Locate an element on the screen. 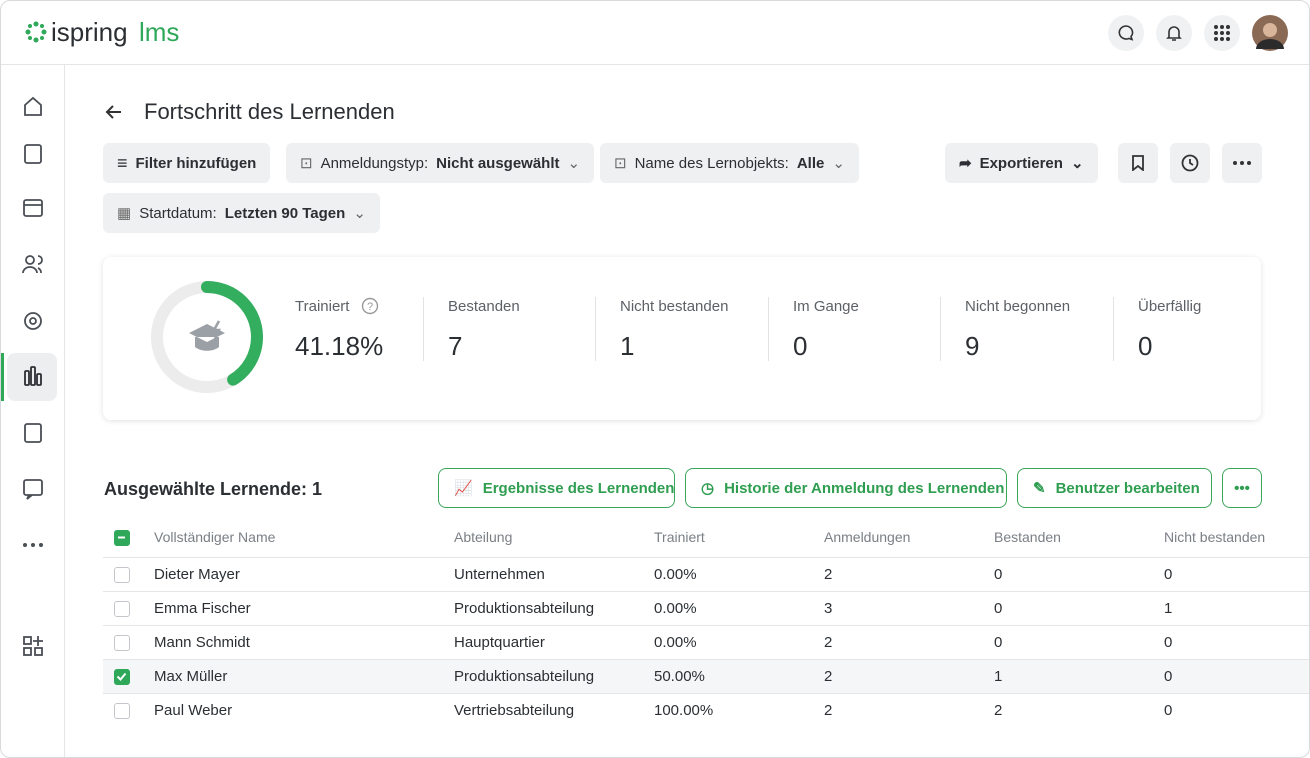 This screenshot has width=1310, height=758. column-header: Abteilung is located at coordinates (483, 537).